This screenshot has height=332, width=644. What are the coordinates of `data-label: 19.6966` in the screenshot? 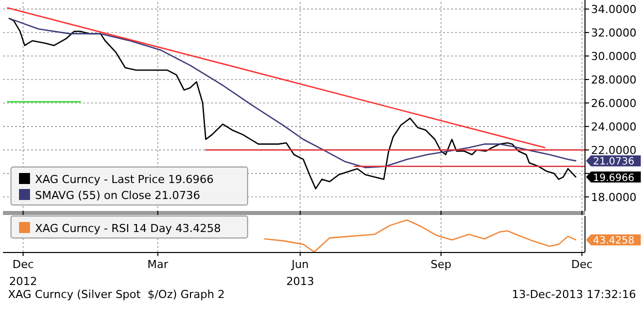 It's located at (613, 178).